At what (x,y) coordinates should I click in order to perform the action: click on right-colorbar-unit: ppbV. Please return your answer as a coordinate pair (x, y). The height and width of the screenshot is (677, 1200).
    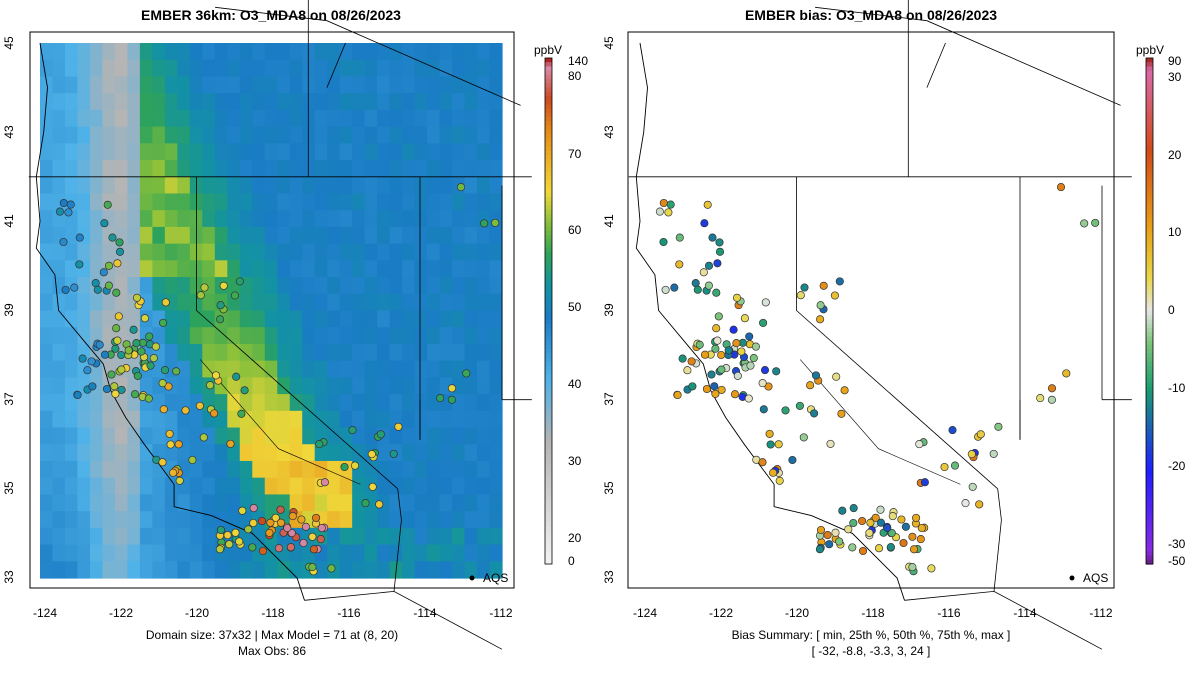
    Looking at the image, I should click on (1150, 50).